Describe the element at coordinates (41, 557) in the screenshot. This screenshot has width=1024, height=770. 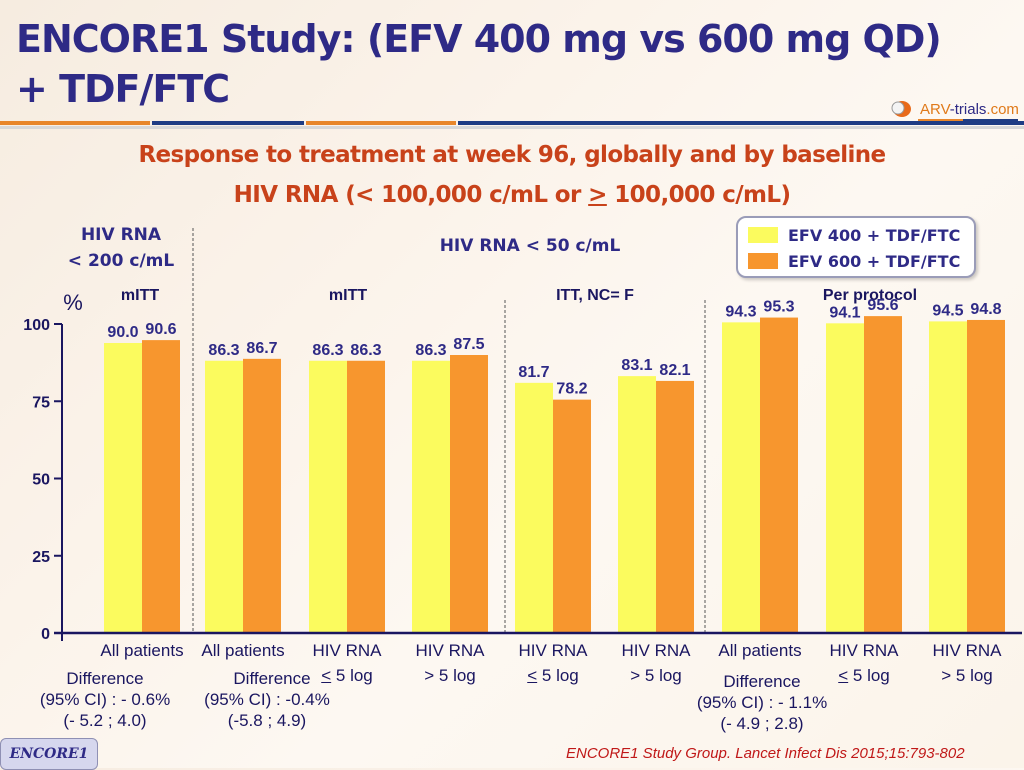
I see `y-tick-label: 25` at that location.